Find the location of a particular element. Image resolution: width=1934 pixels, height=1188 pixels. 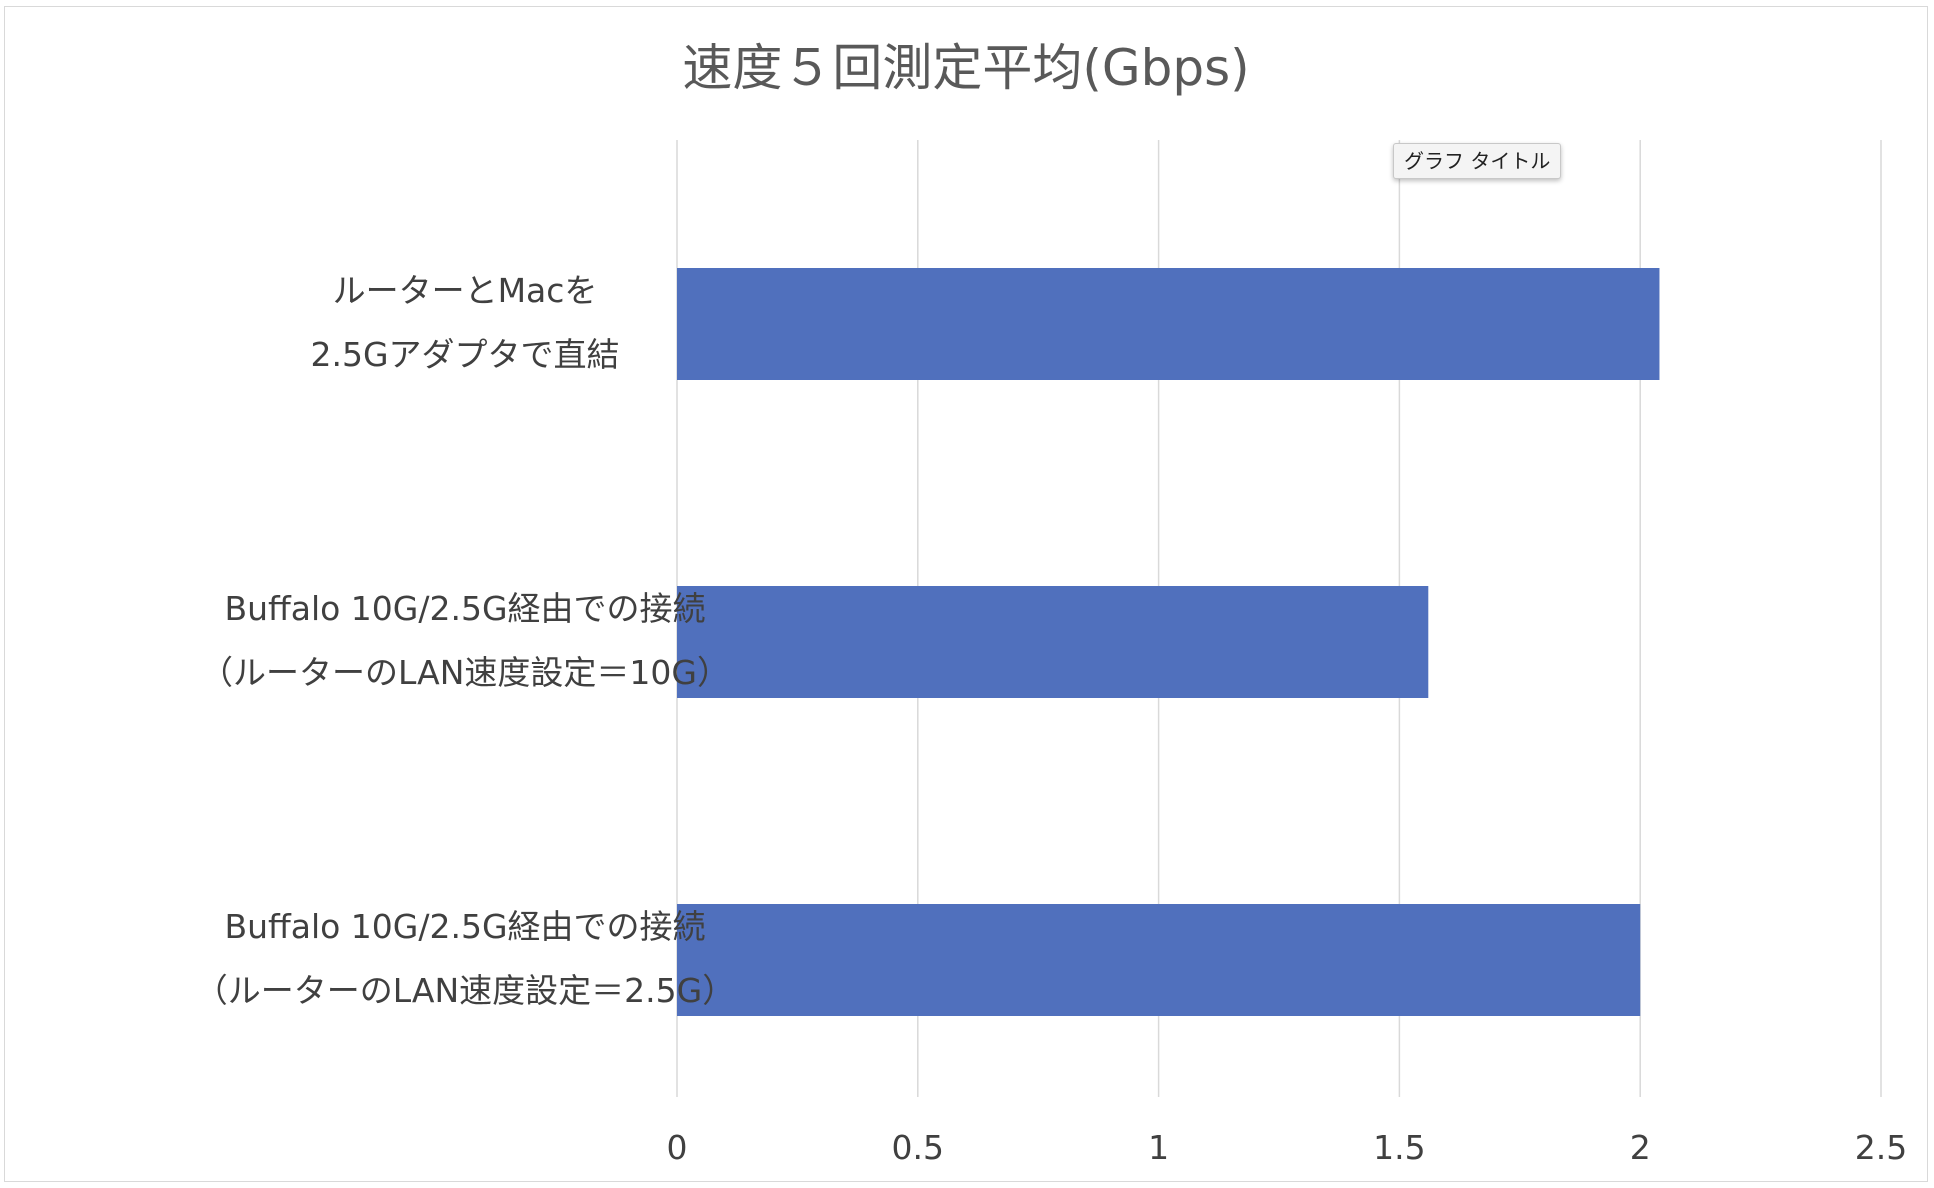

chart-title-tooltip: グラフ タイトル is located at coordinates (1477, 161).